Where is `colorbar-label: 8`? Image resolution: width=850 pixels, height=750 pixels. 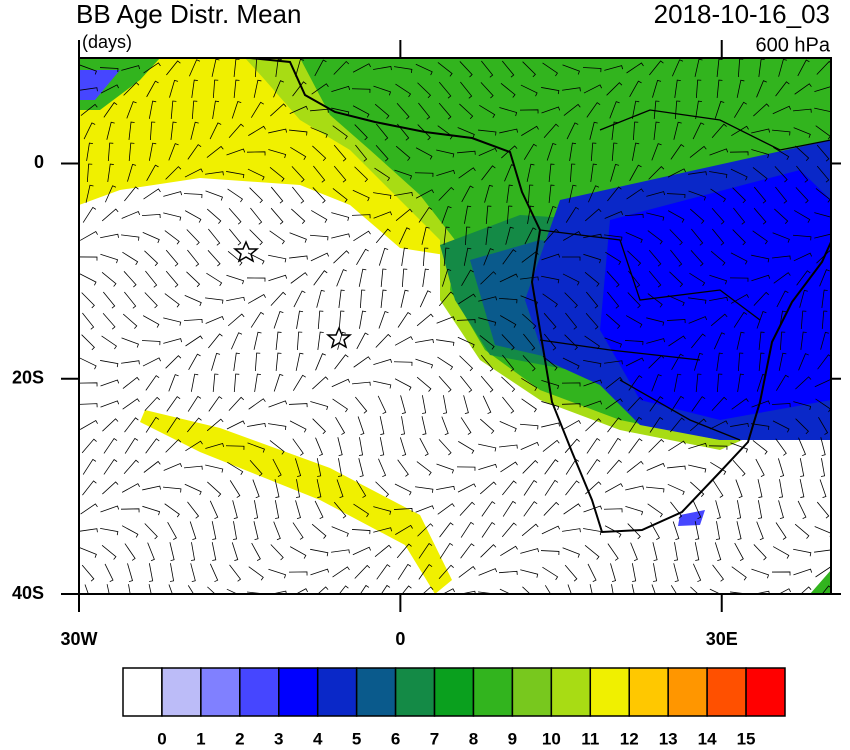
colorbar-label: 8 is located at coordinates (473, 738).